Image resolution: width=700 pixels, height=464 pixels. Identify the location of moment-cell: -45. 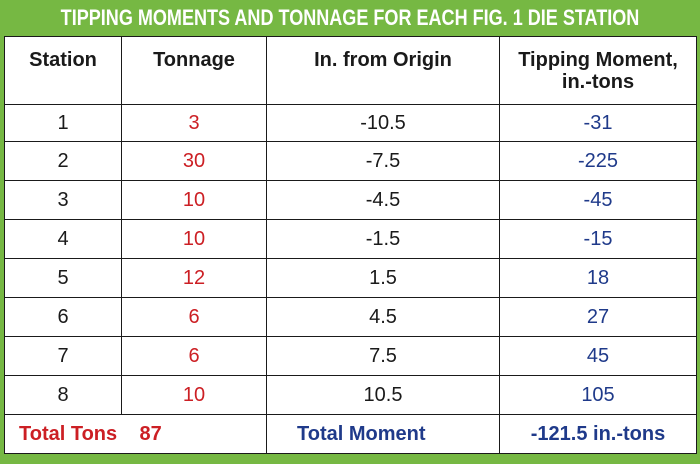
(598, 200).